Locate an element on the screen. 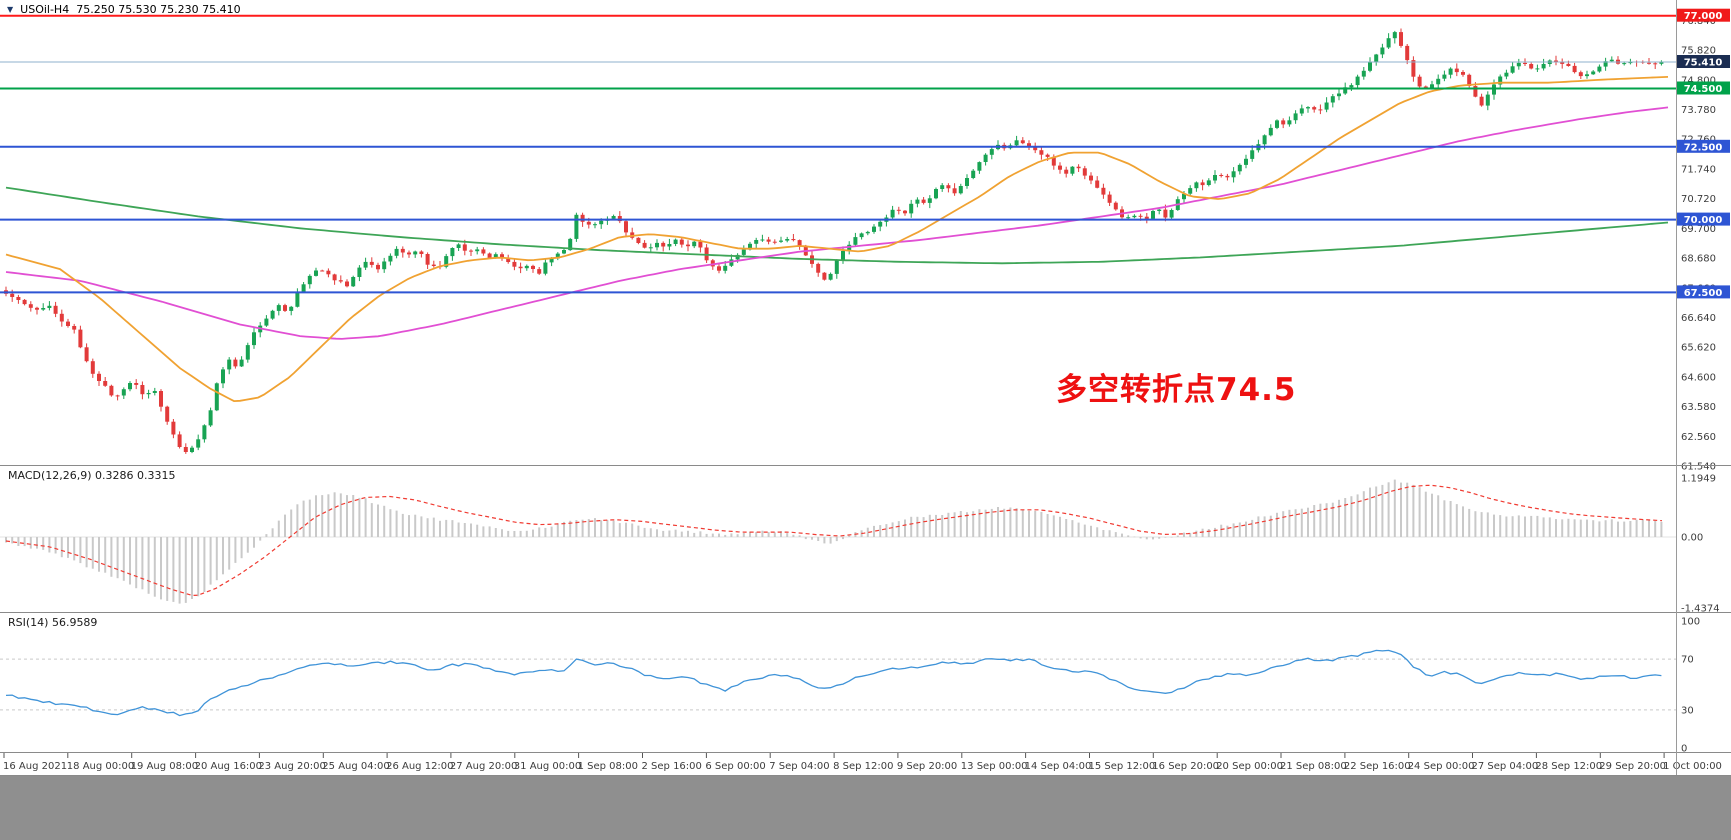 The width and height of the screenshot is (1731, 840). time-axis-label: 16 Aug 2021 is located at coordinates (35, 766).